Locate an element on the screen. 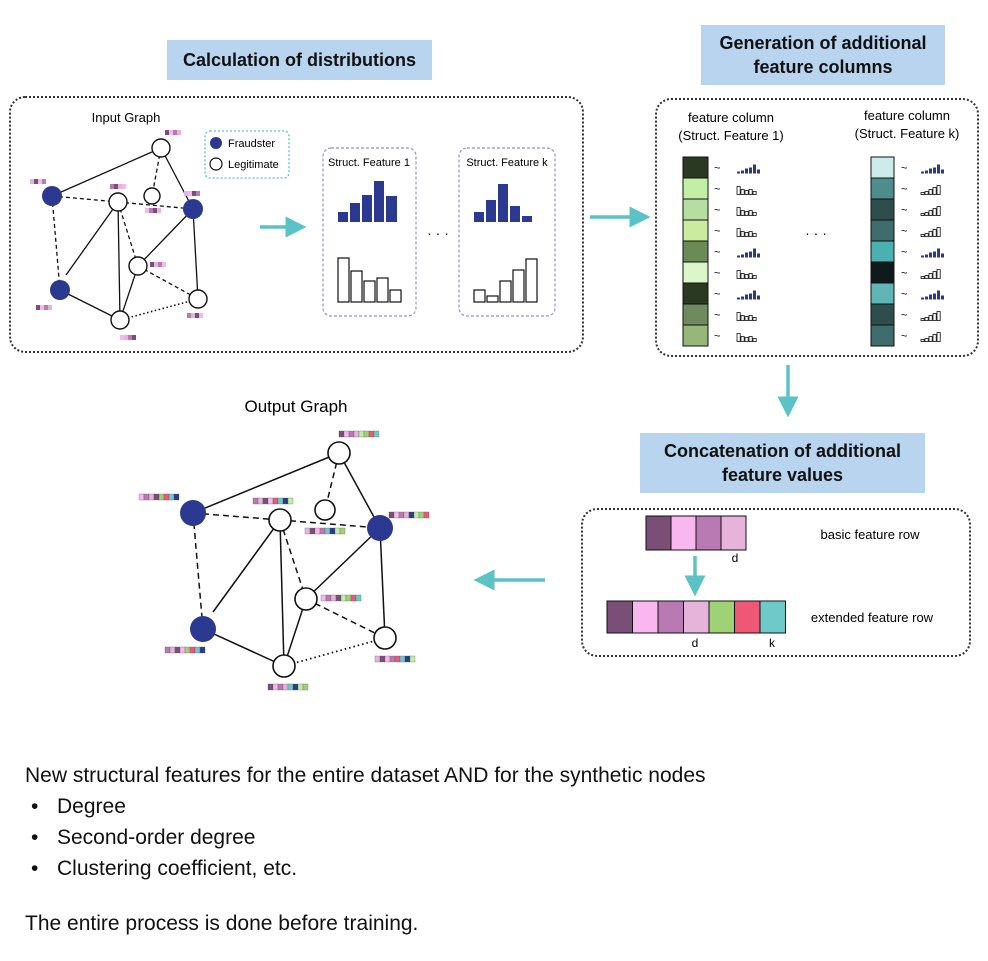  struct-feature-1-frame is located at coordinates (369, 232).